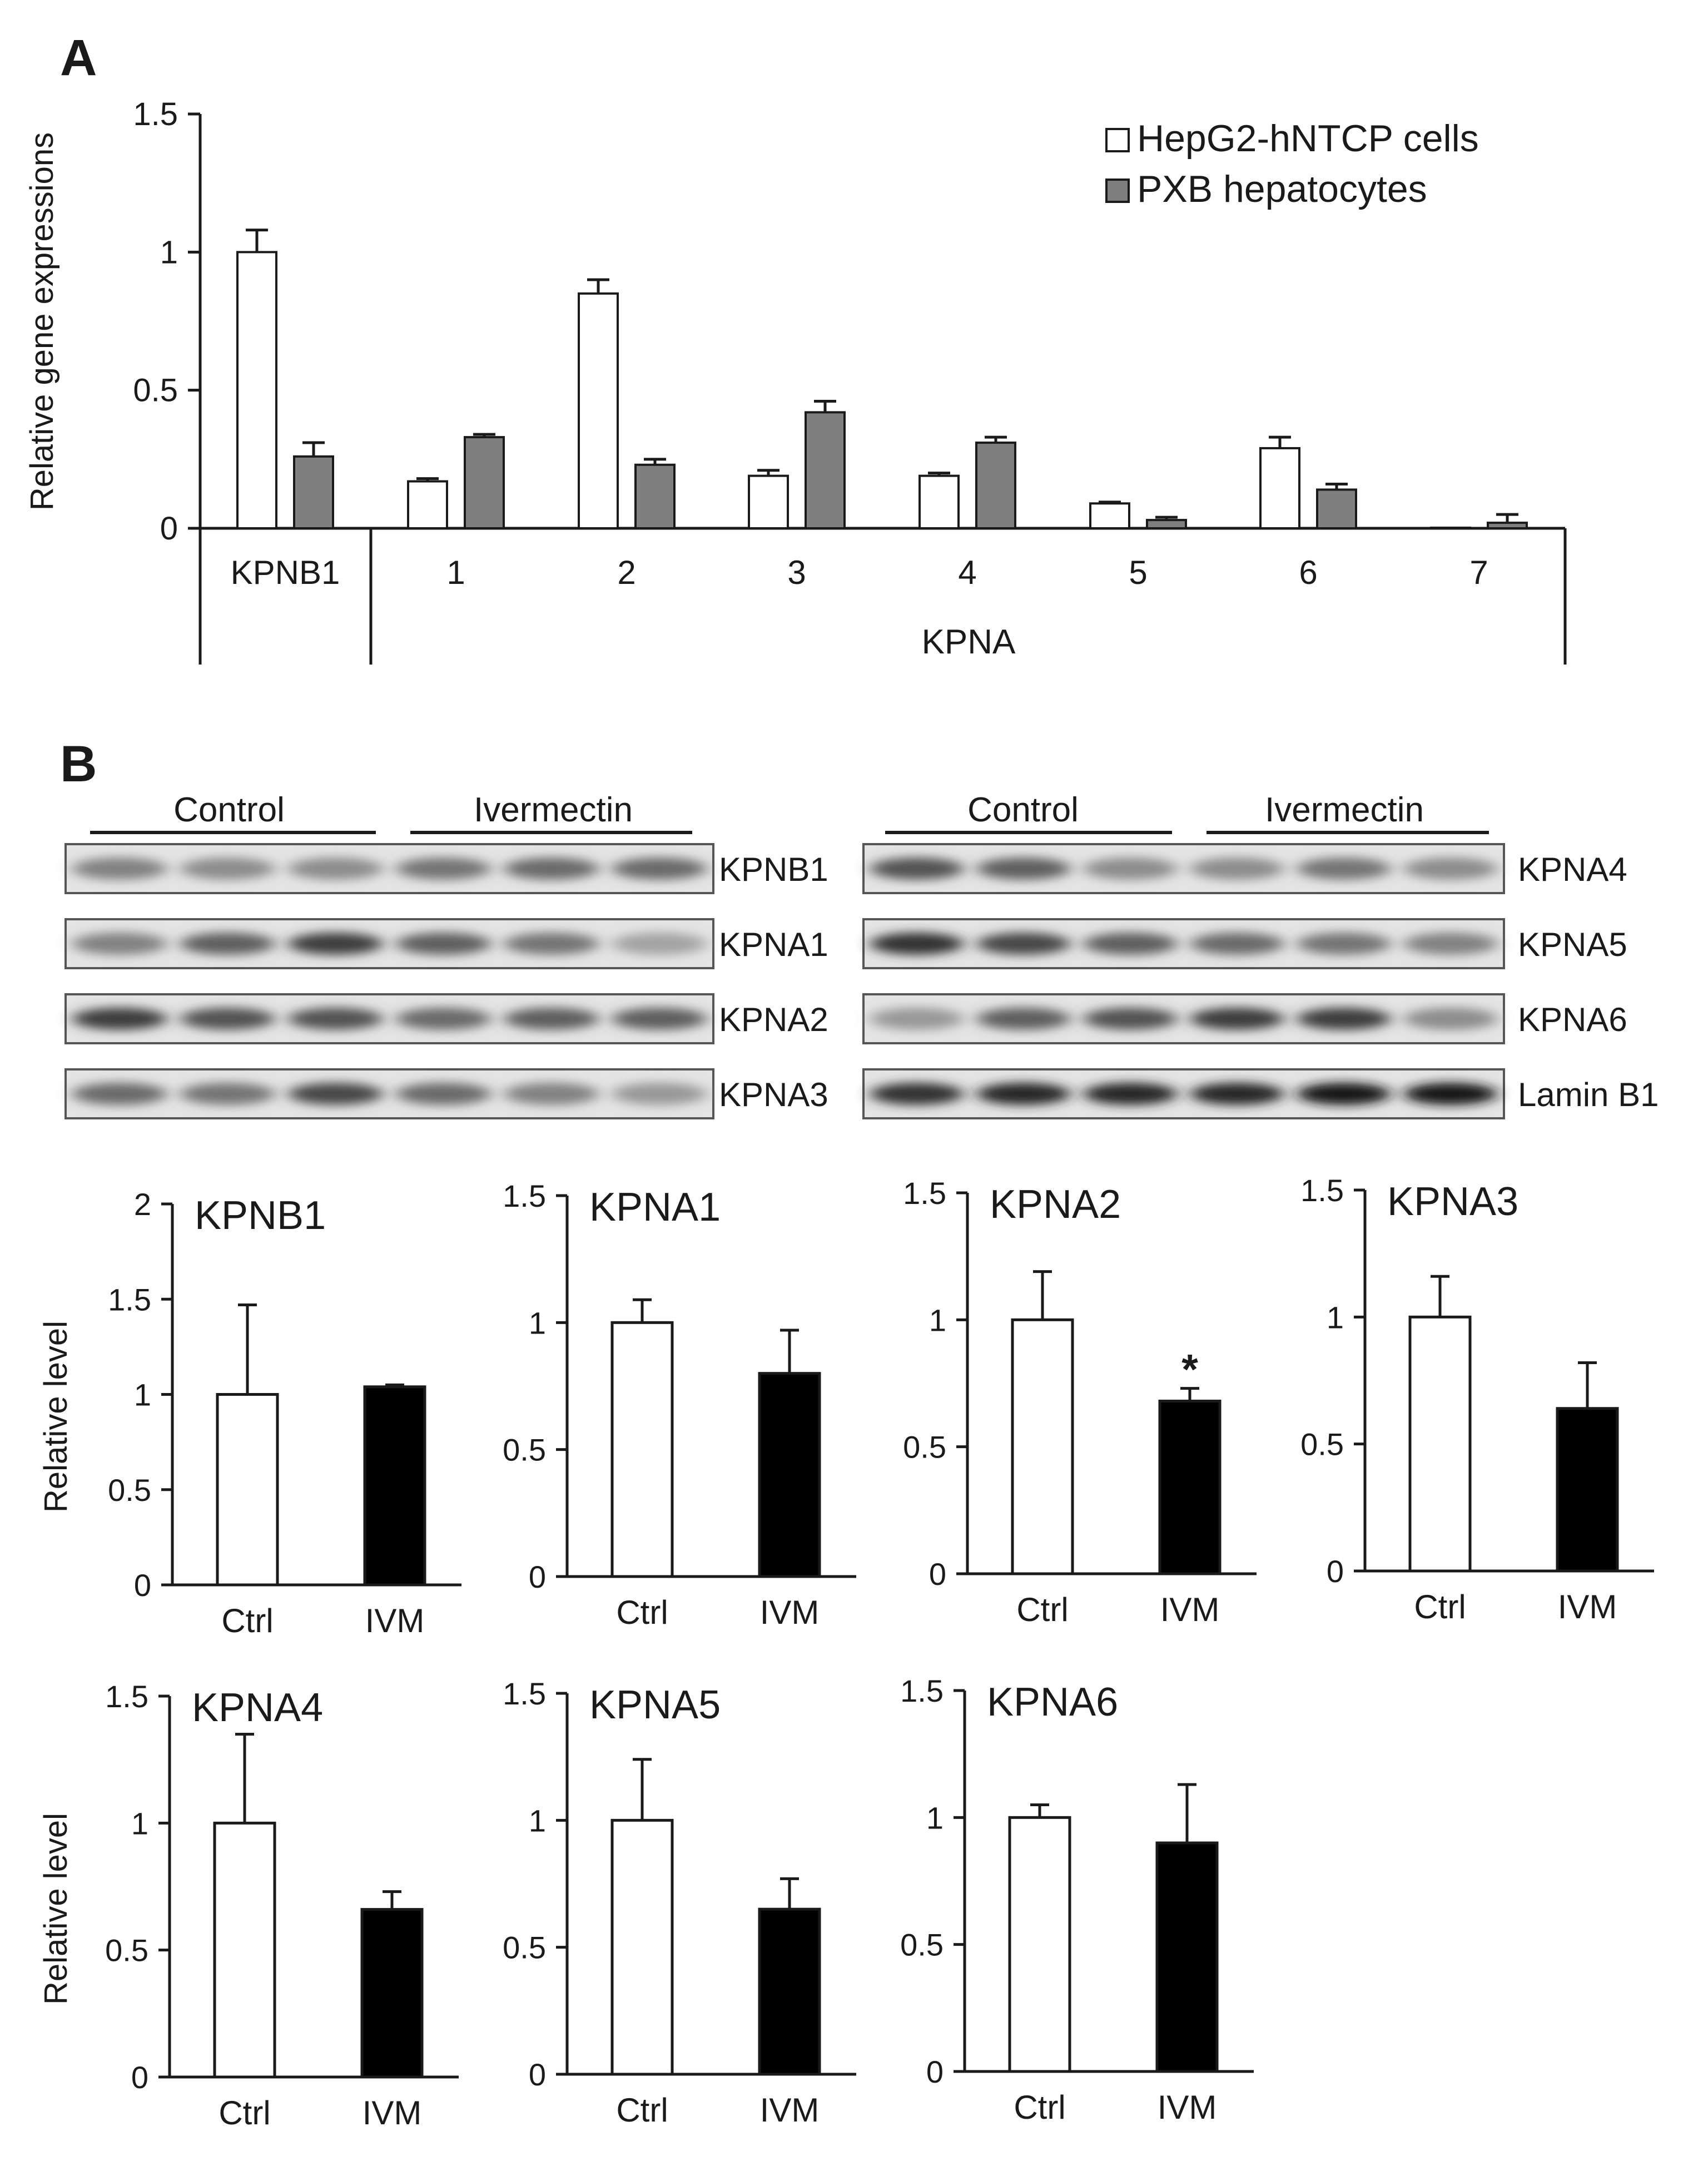 Image resolution: width=1708 pixels, height=2166 pixels. What do you see at coordinates (790, 1613) in the screenshot?
I see `chart-kpna1-x-tick-label-ivm: IVM` at bounding box center [790, 1613].